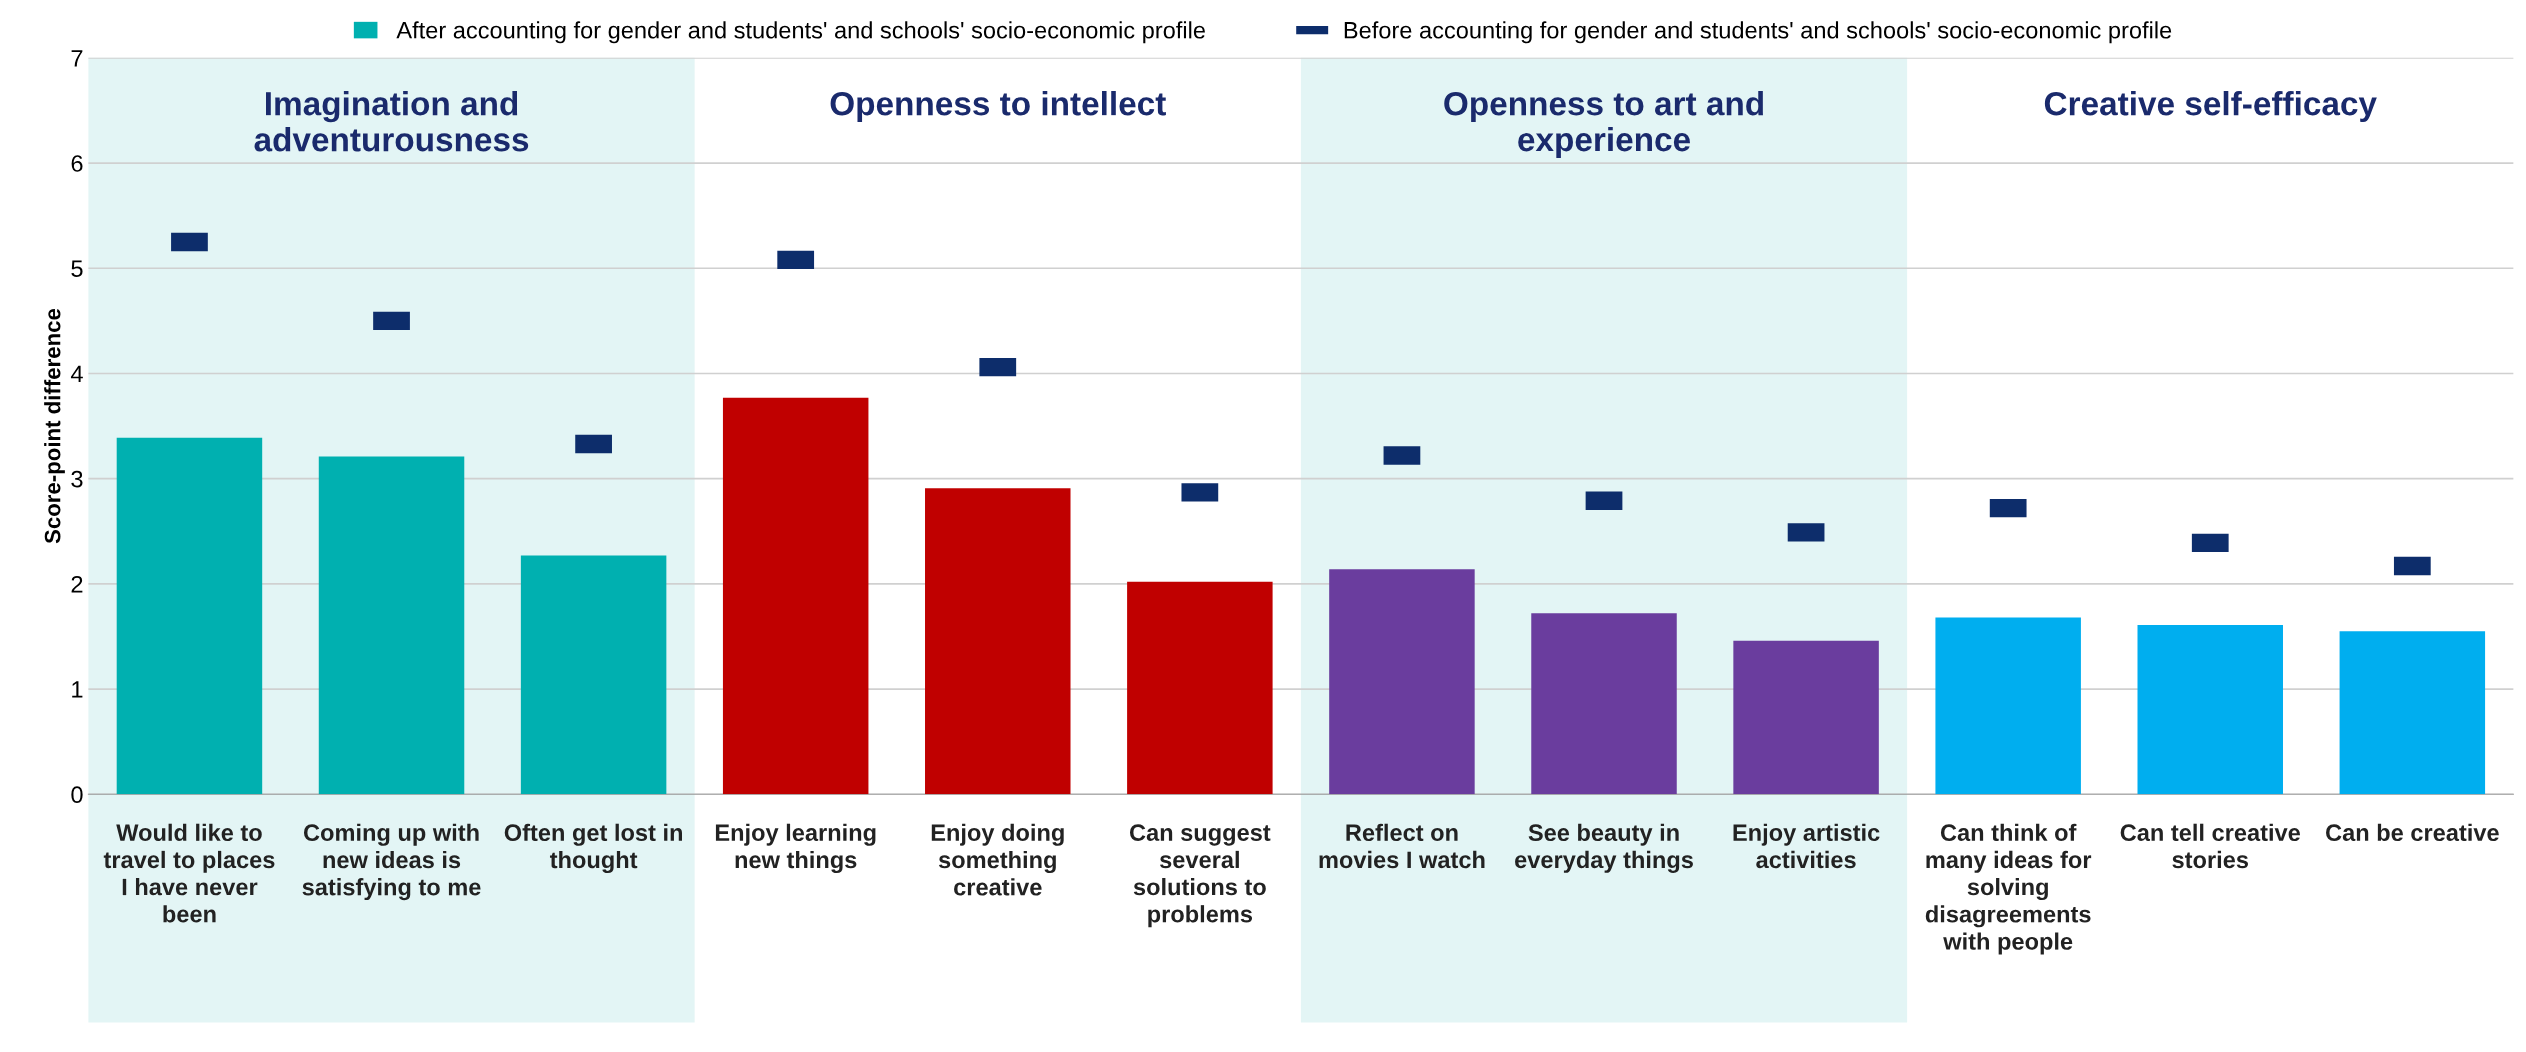 This screenshot has height=1052, width=2526. Describe the element at coordinates (800, 32) in the screenshot. I see `legend-label: After accounting for gender and students' and schools' socio-economic profile` at that location.